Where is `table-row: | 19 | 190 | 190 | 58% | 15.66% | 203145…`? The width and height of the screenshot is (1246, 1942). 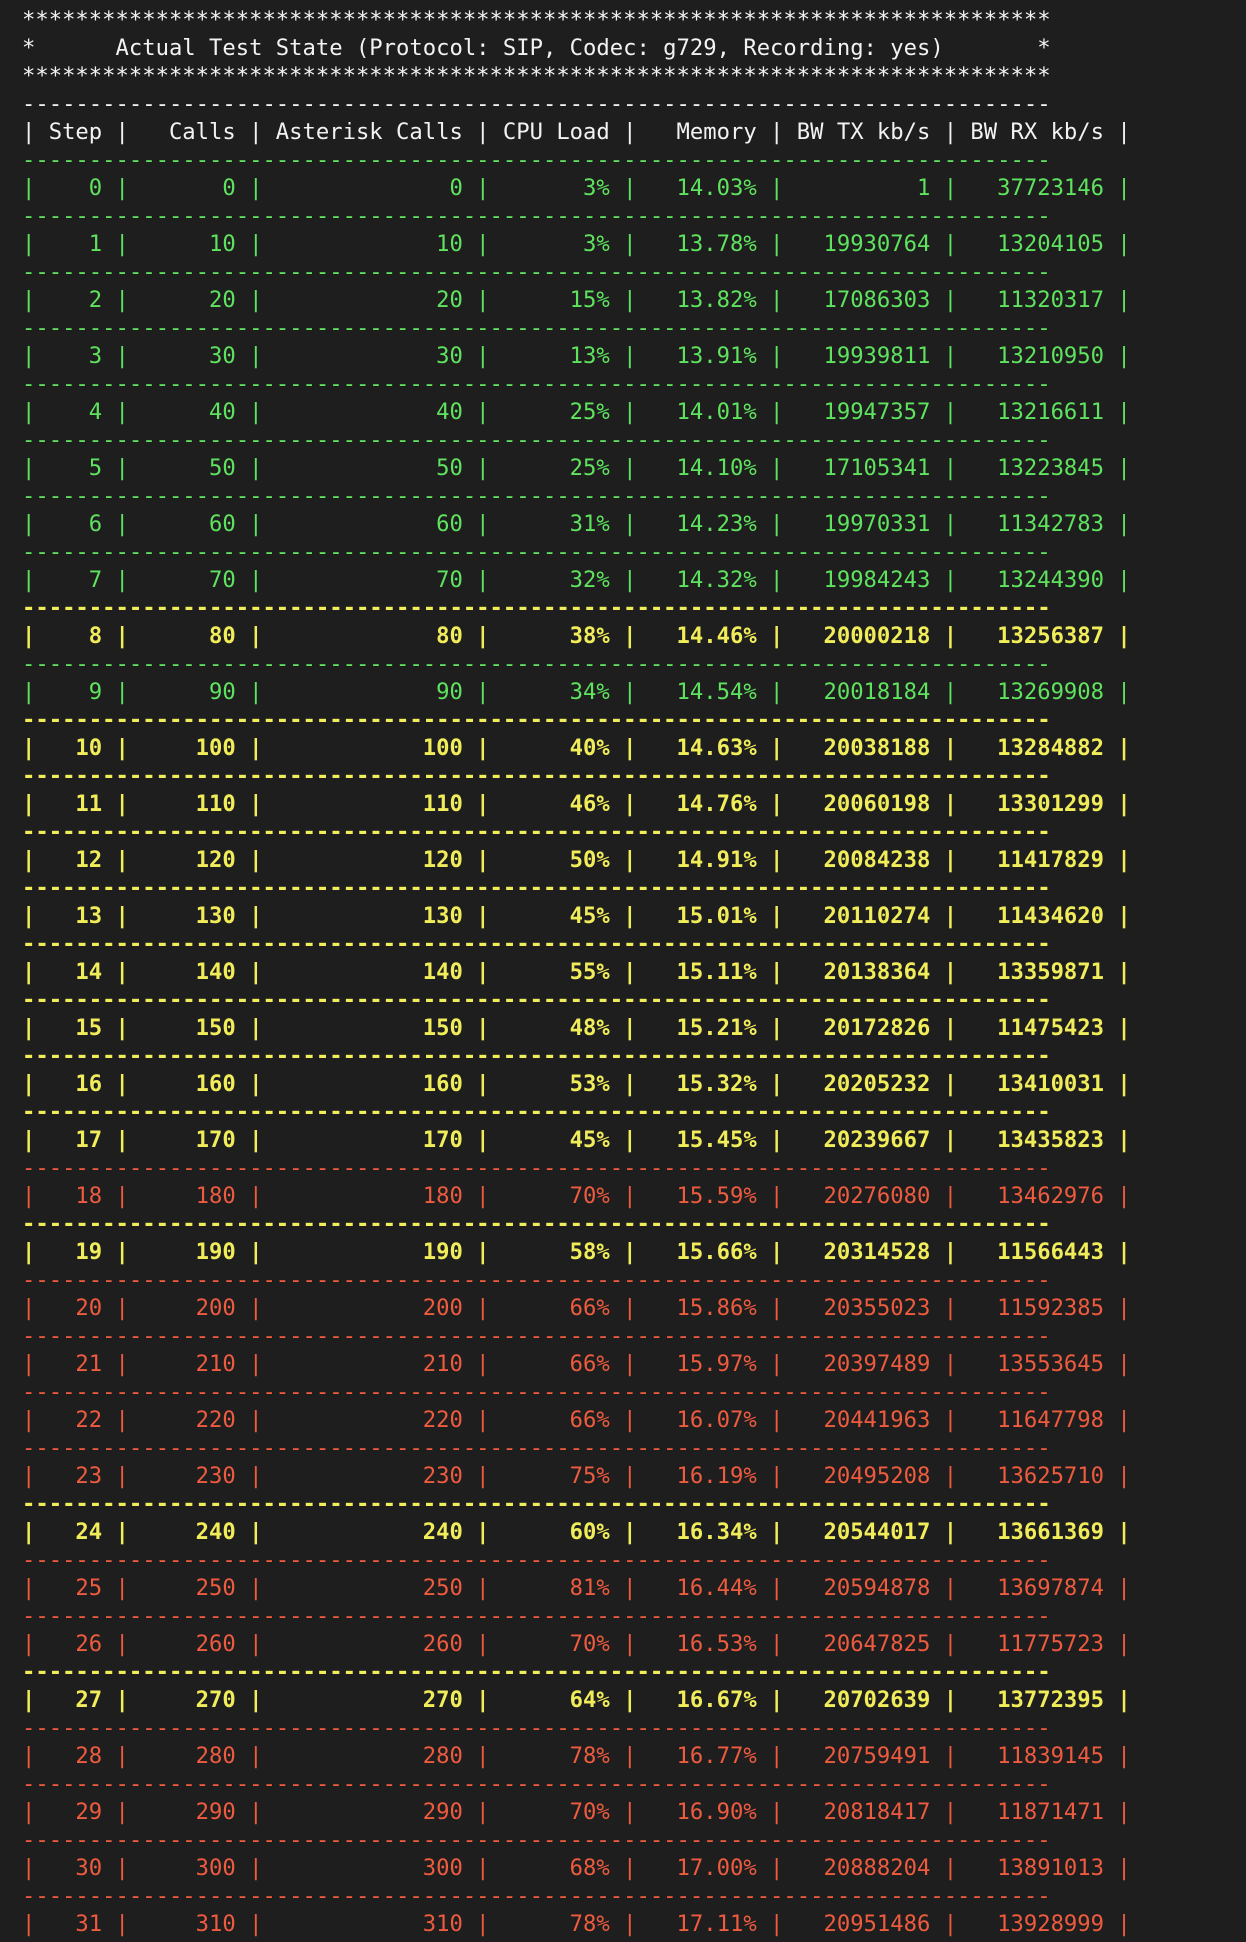
table-row: | 19 | 190 | 190 | 58% | 15.66% | 203145… is located at coordinates (576, 1252).